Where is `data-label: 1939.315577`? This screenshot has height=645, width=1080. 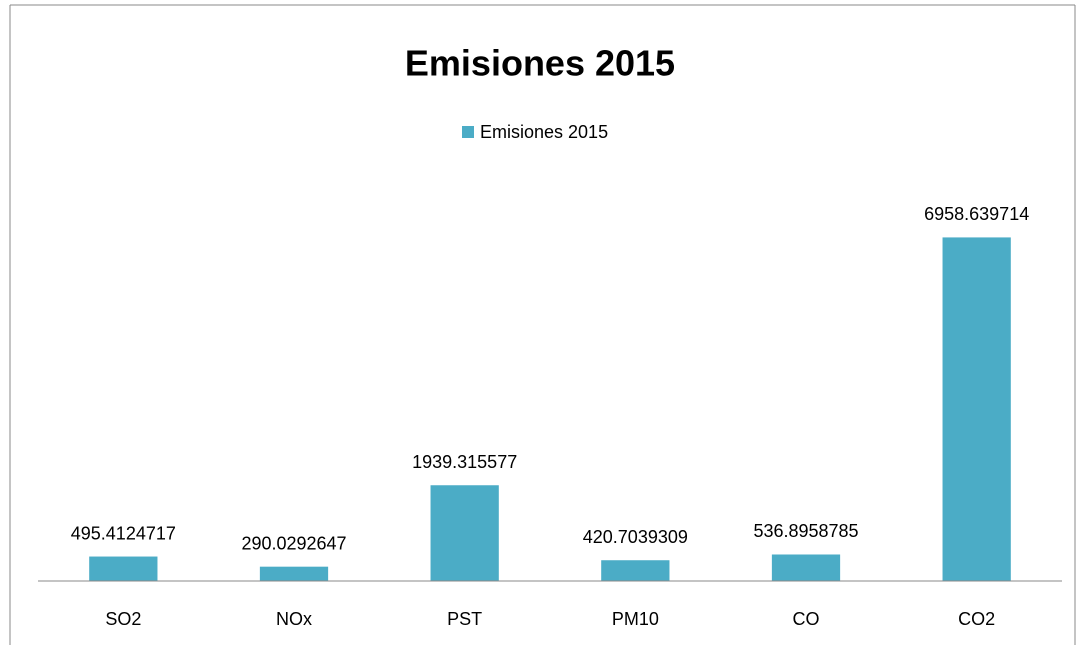
data-label: 1939.315577 is located at coordinates (464, 462).